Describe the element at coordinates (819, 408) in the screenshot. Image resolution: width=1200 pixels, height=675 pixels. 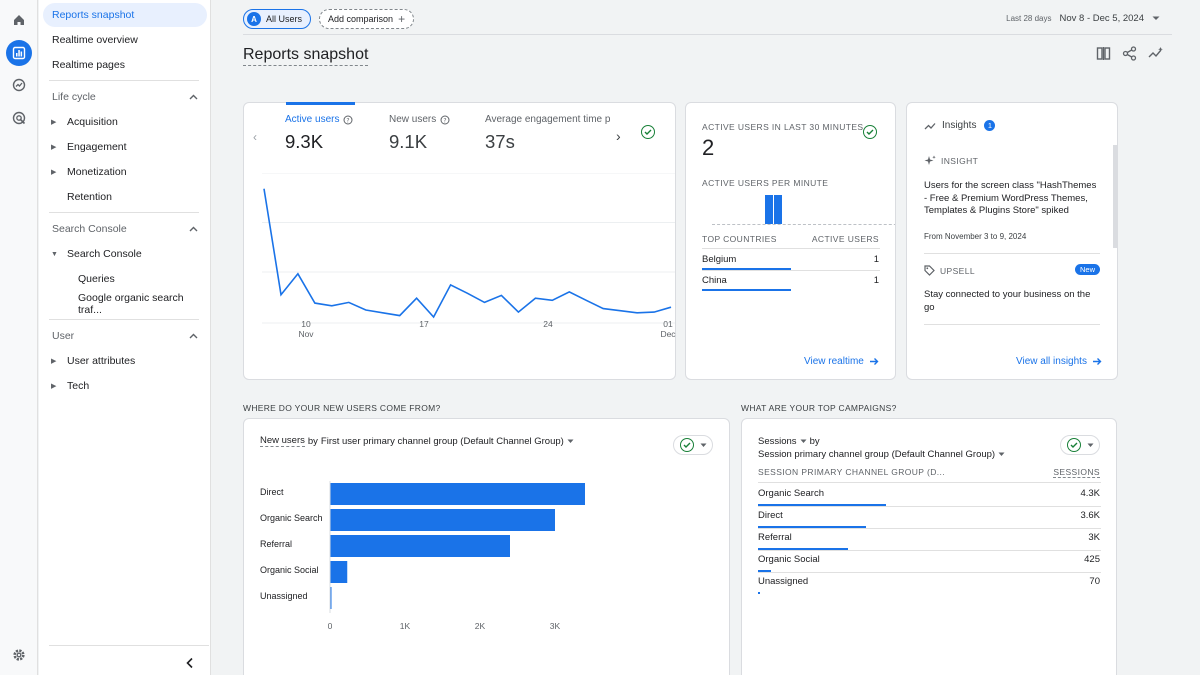
I see `campaigns-section-title: WHAT ARE YOUR TOP CAMPAIGNS?` at that location.